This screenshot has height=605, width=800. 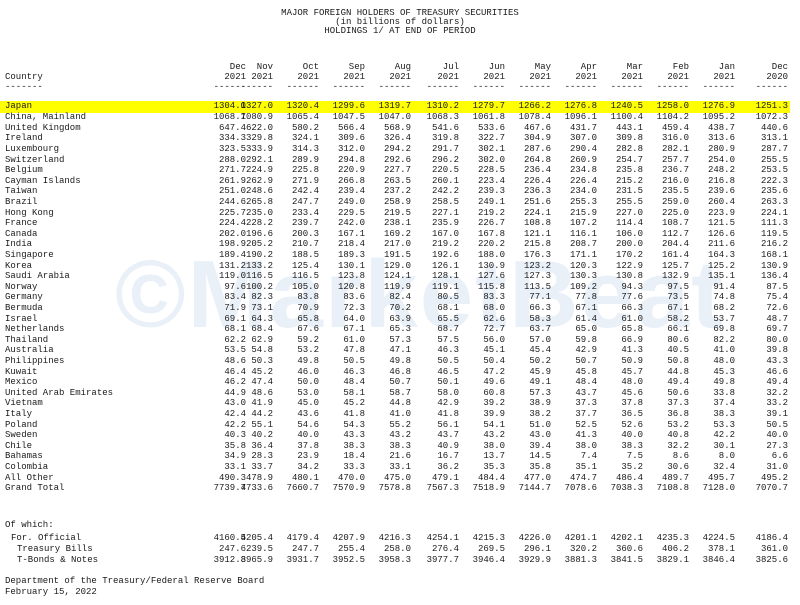 I want to click on row-value: 68.4, so click(x=262, y=329).